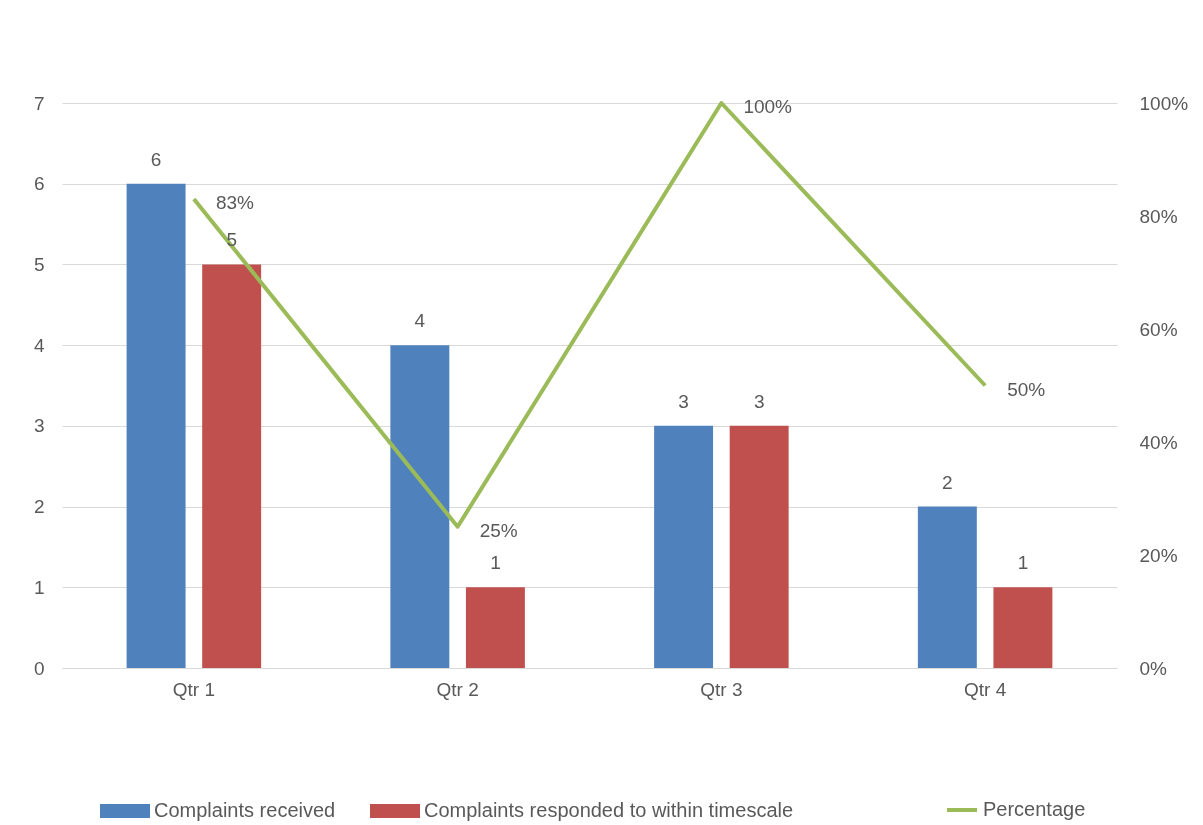 The height and width of the screenshot is (825, 1203). I want to click on x-tick-label: Qtr 2, so click(457, 689).